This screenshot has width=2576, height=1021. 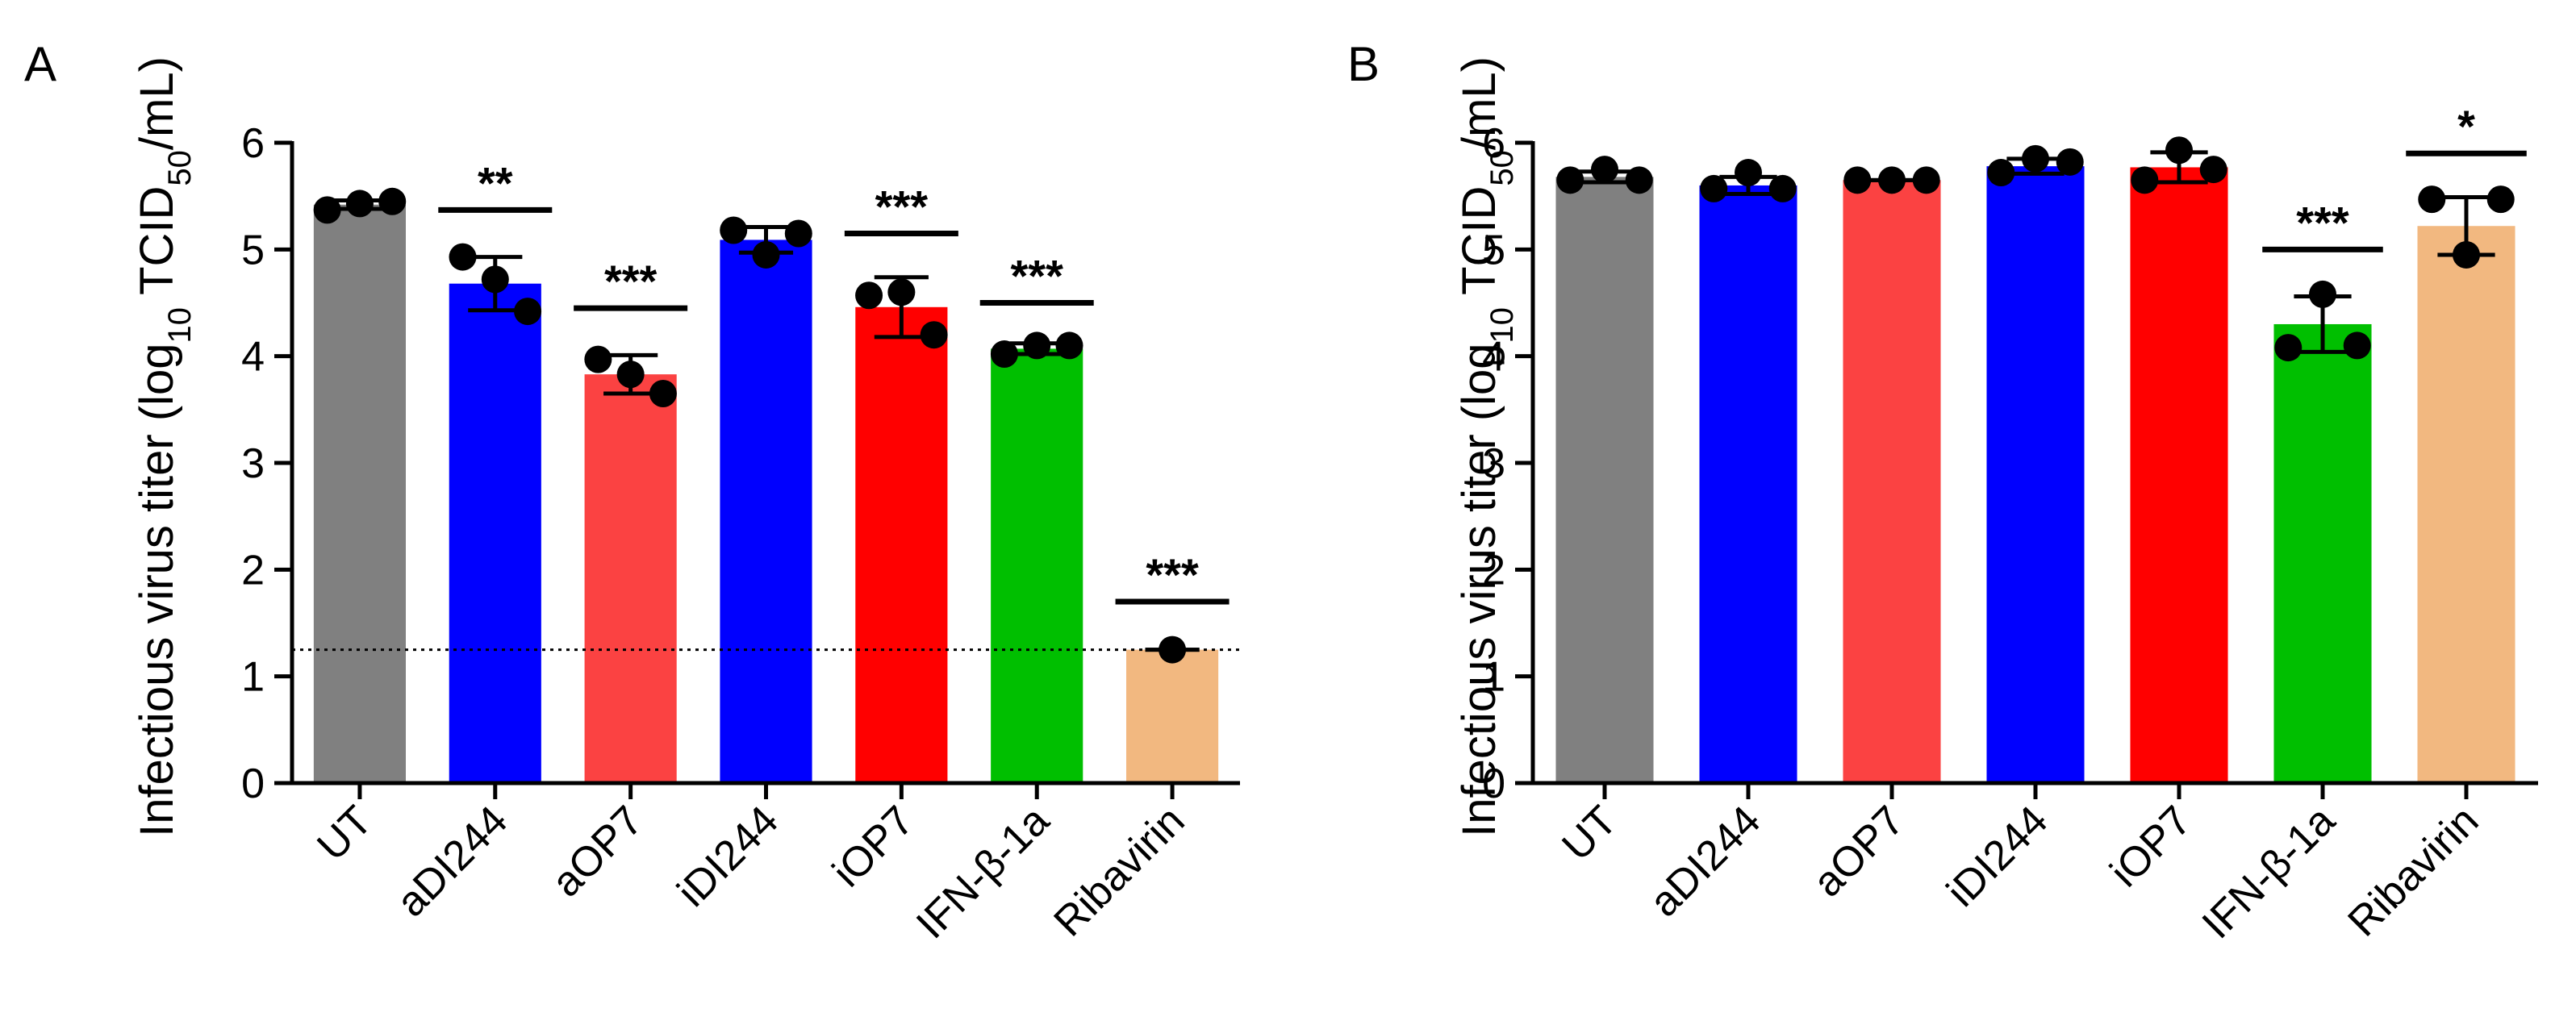 I want to click on significance-label: *, so click(x=2466, y=126).